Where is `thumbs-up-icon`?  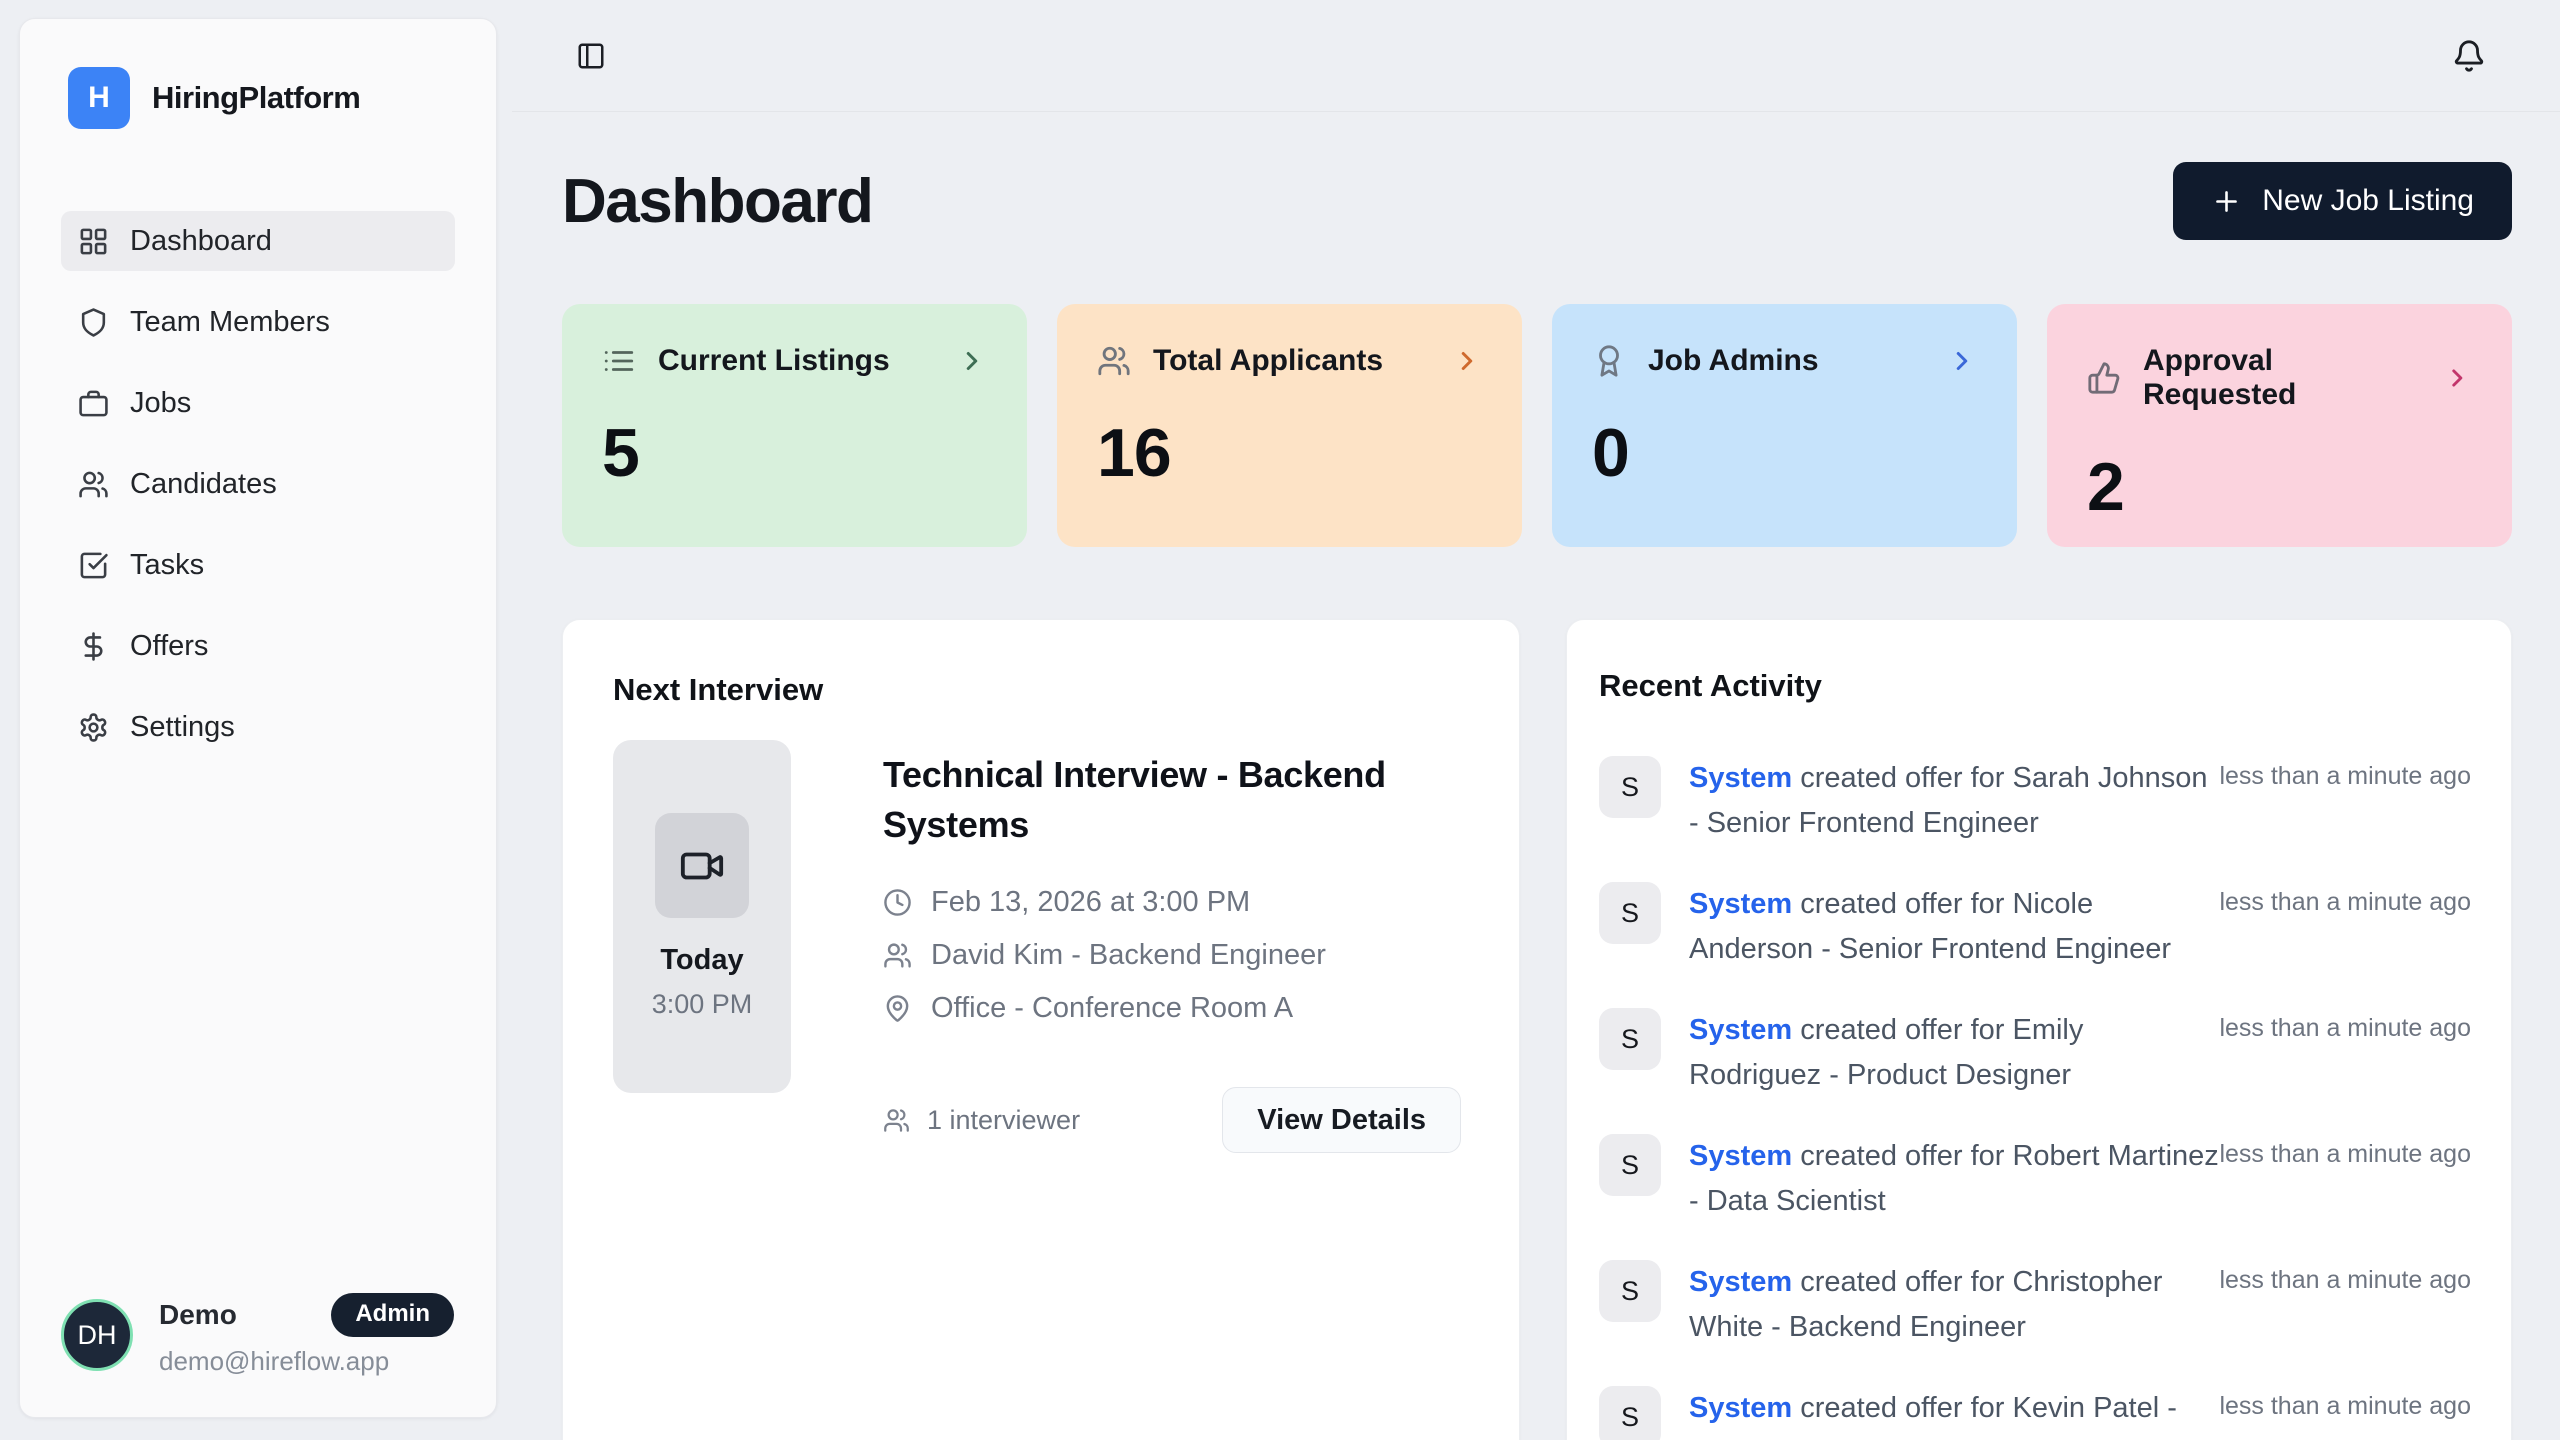 thumbs-up-icon is located at coordinates (2104, 378).